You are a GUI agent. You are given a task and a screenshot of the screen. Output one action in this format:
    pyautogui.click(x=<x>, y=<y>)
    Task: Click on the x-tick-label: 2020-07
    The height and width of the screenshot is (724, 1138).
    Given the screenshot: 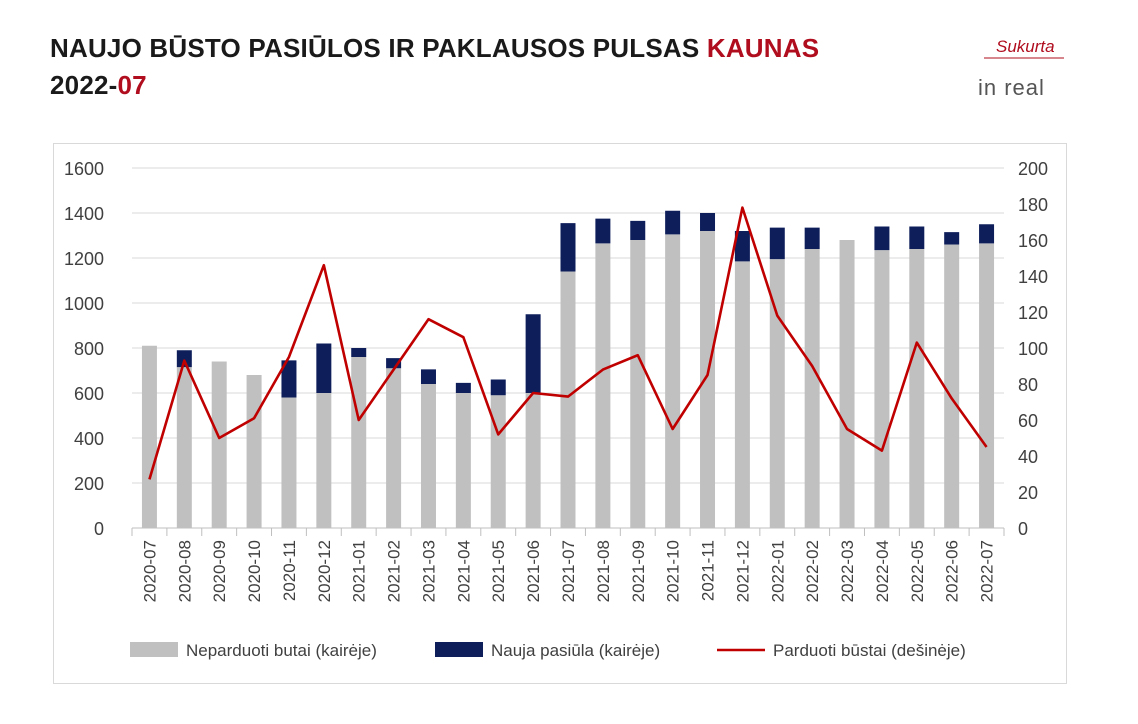 What is the action you would take?
    pyautogui.click(x=149, y=571)
    